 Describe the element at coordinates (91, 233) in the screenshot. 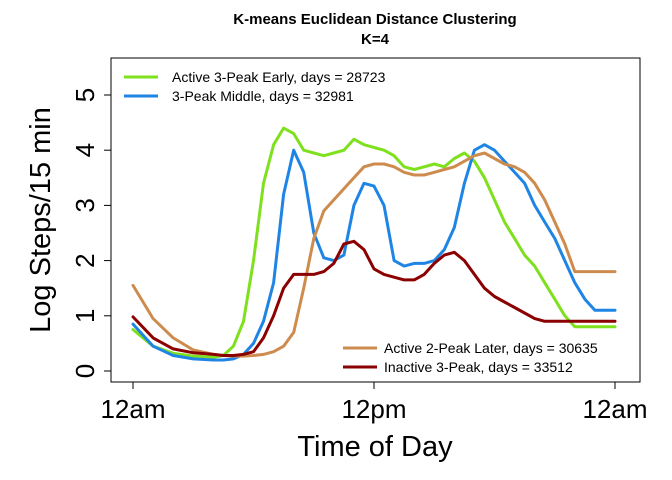

I see `y-axis: 0 1 2 3 4 5` at that location.